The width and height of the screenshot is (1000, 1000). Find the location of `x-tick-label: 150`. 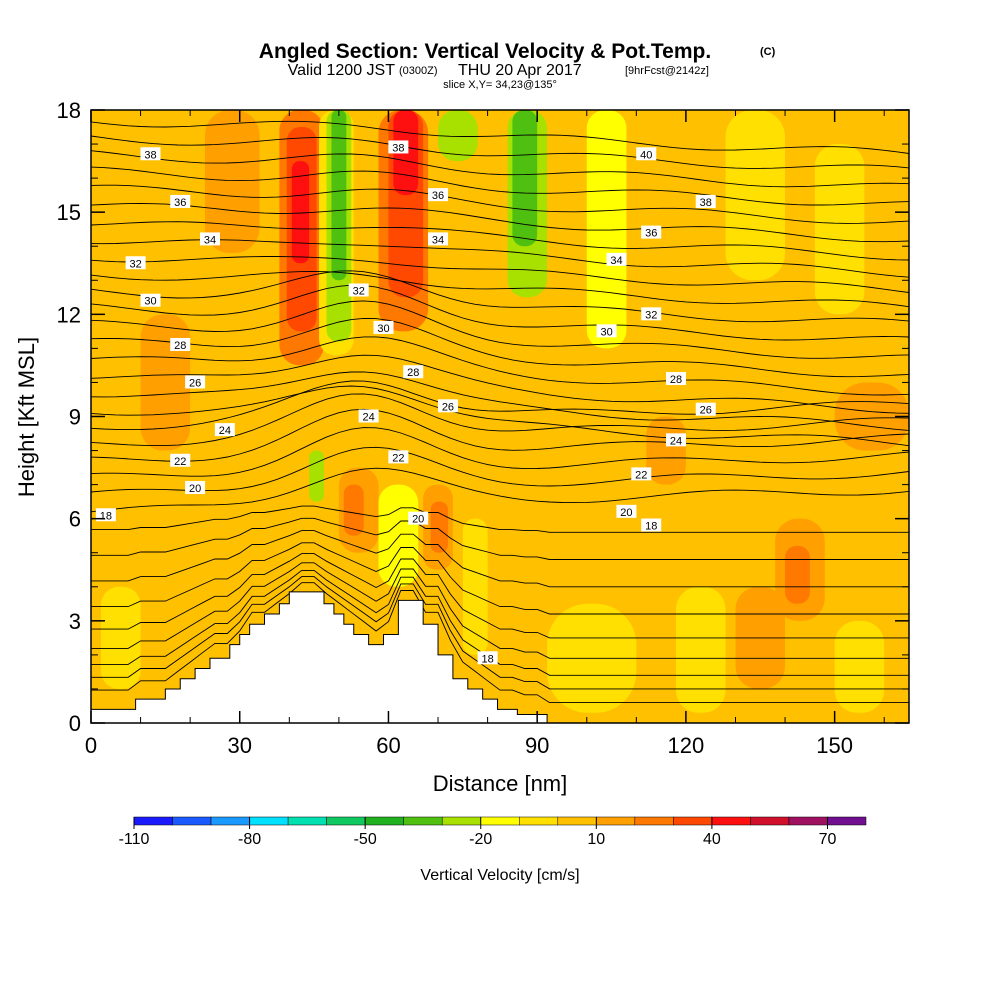

x-tick-label: 150 is located at coordinates (834, 745).